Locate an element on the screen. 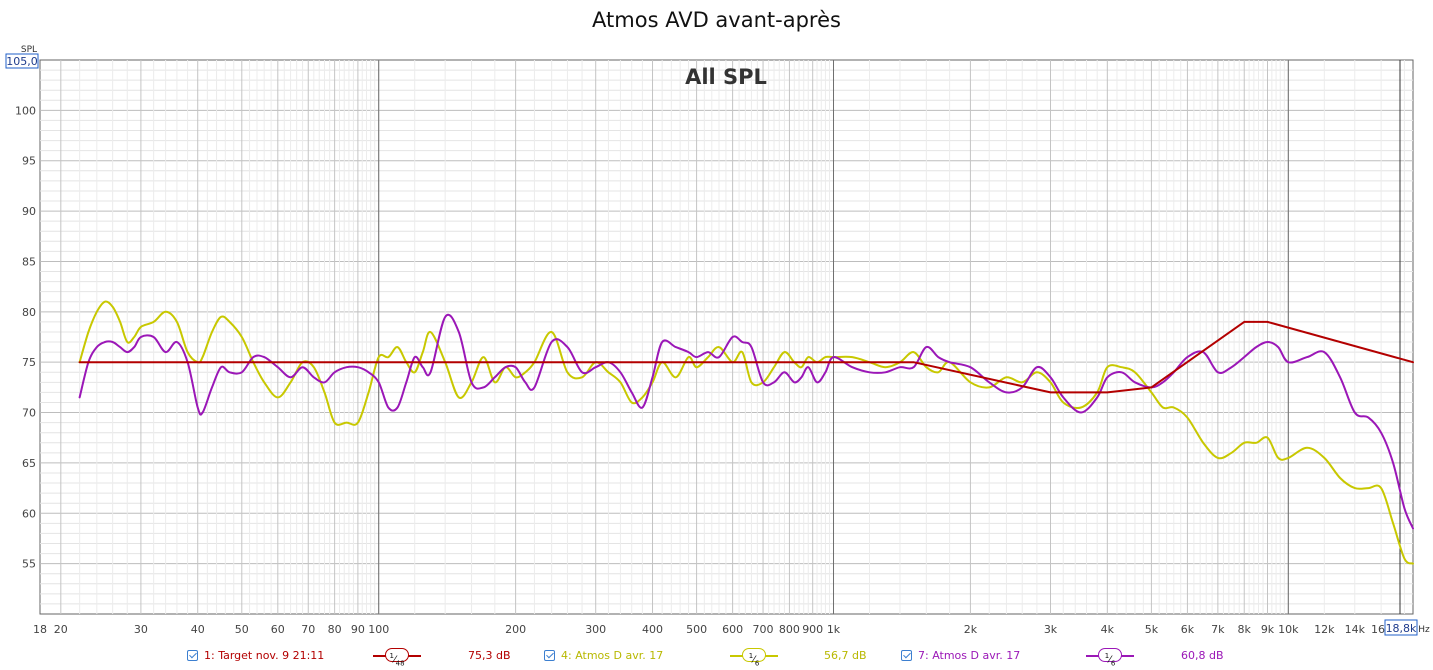 The width and height of the screenshot is (1433, 670). legend-label: 1: Target nov. 9 21:11 is located at coordinates (264, 655).